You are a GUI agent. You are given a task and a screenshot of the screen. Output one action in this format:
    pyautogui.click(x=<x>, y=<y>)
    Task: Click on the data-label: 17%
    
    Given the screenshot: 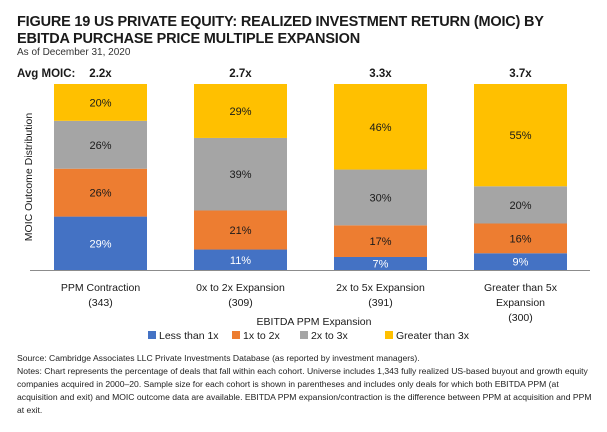 What is the action you would take?
    pyautogui.click(x=380, y=242)
    